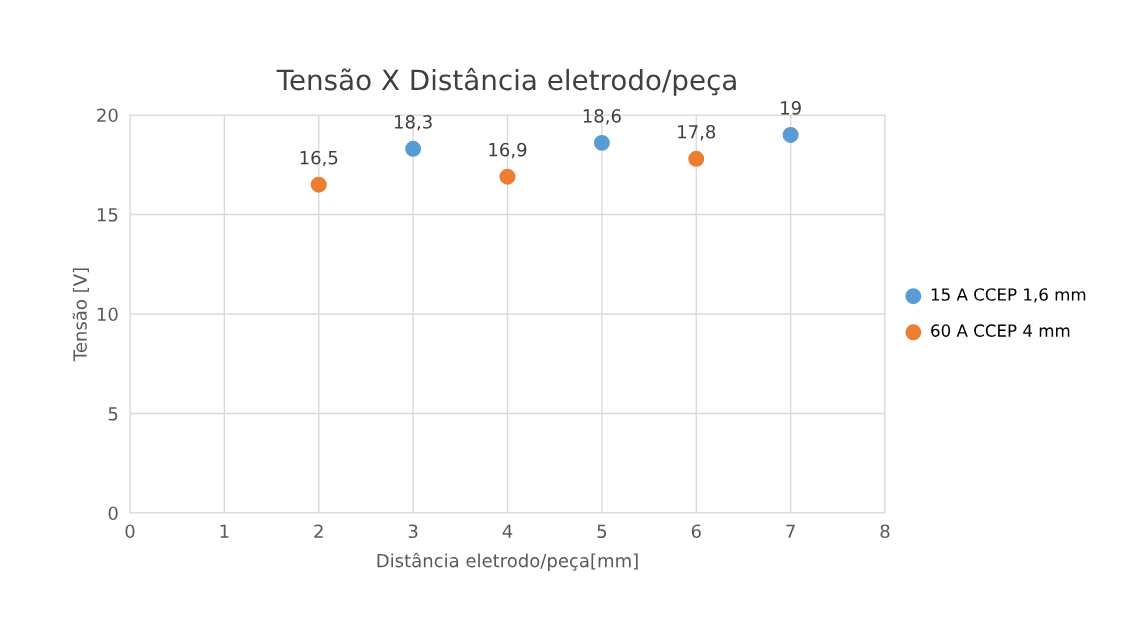 The image size is (1145, 624). What do you see at coordinates (113, 414) in the screenshot?
I see `y-tick-label: 5` at bounding box center [113, 414].